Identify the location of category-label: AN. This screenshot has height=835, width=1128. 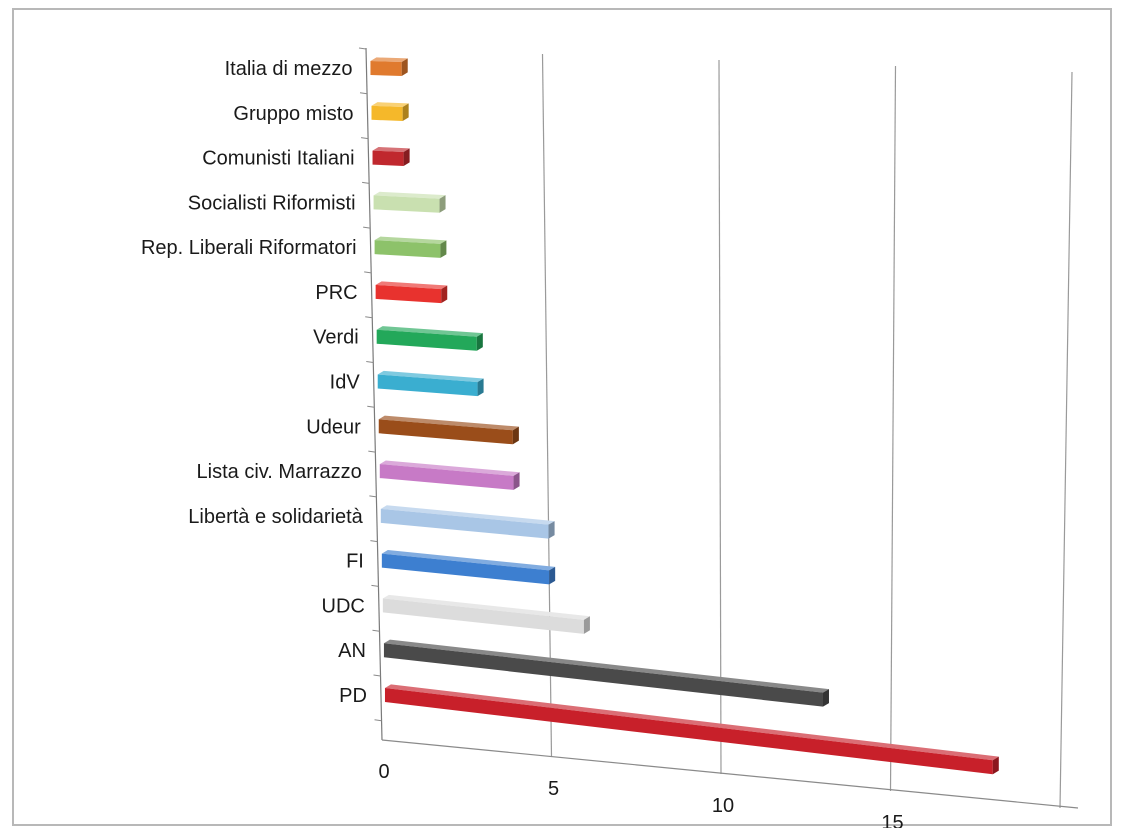
(352, 651).